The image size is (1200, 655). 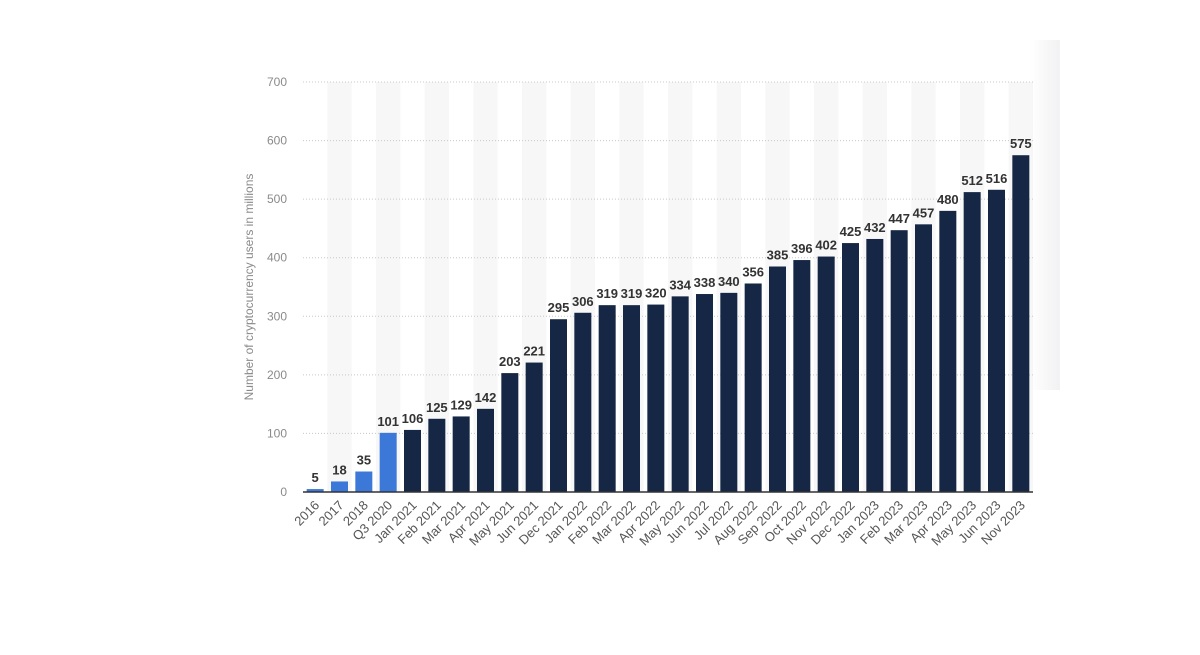 I want to click on data-label: 447, so click(x=899, y=218).